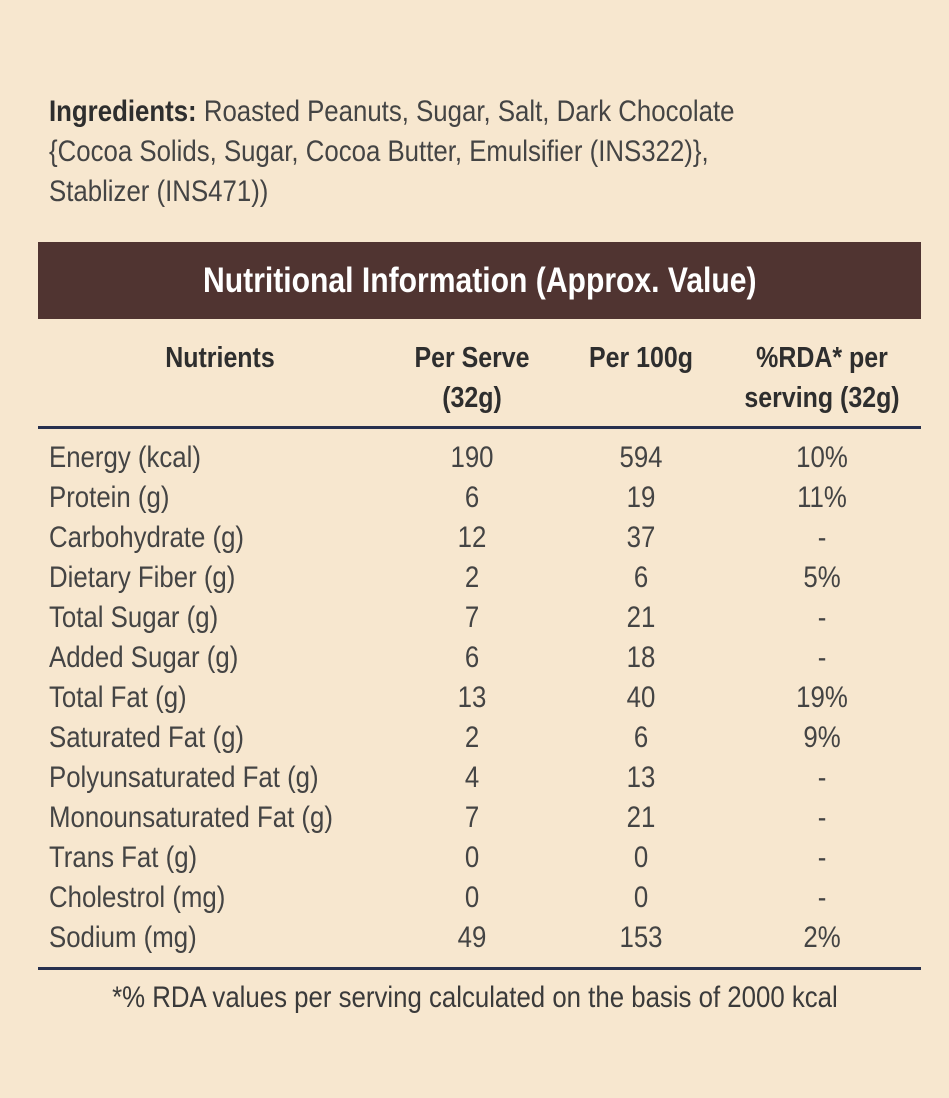  I want to click on table-row: Total Fat (g) 13 40 19%, so click(474, 698).